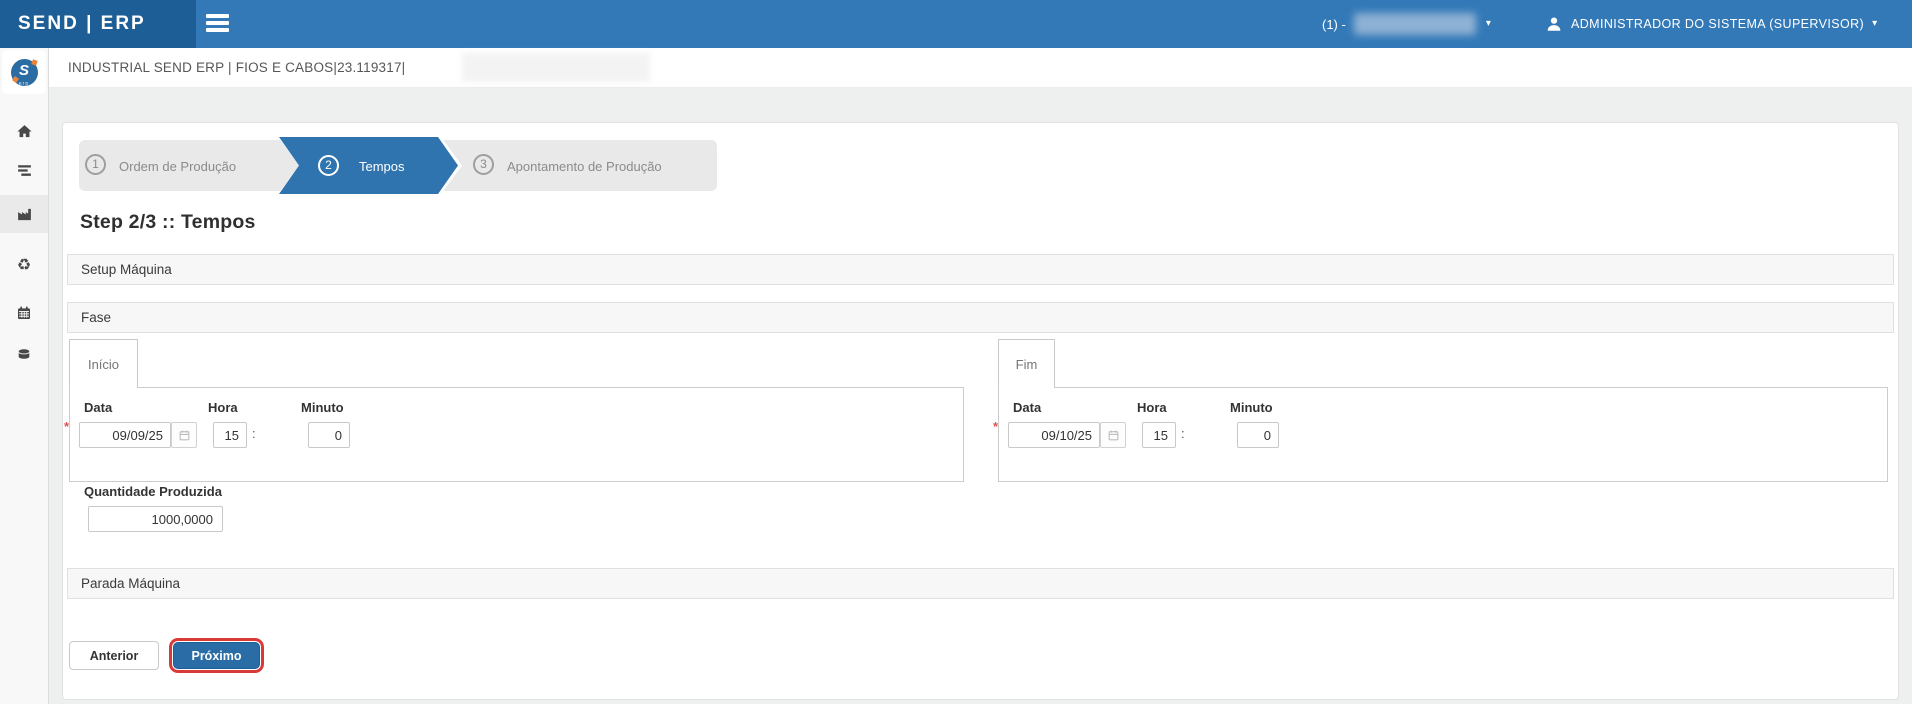 Image resolution: width=1912 pixels, height=704 pixels. I want to click on inicio-hora-input, so click(230, 435).